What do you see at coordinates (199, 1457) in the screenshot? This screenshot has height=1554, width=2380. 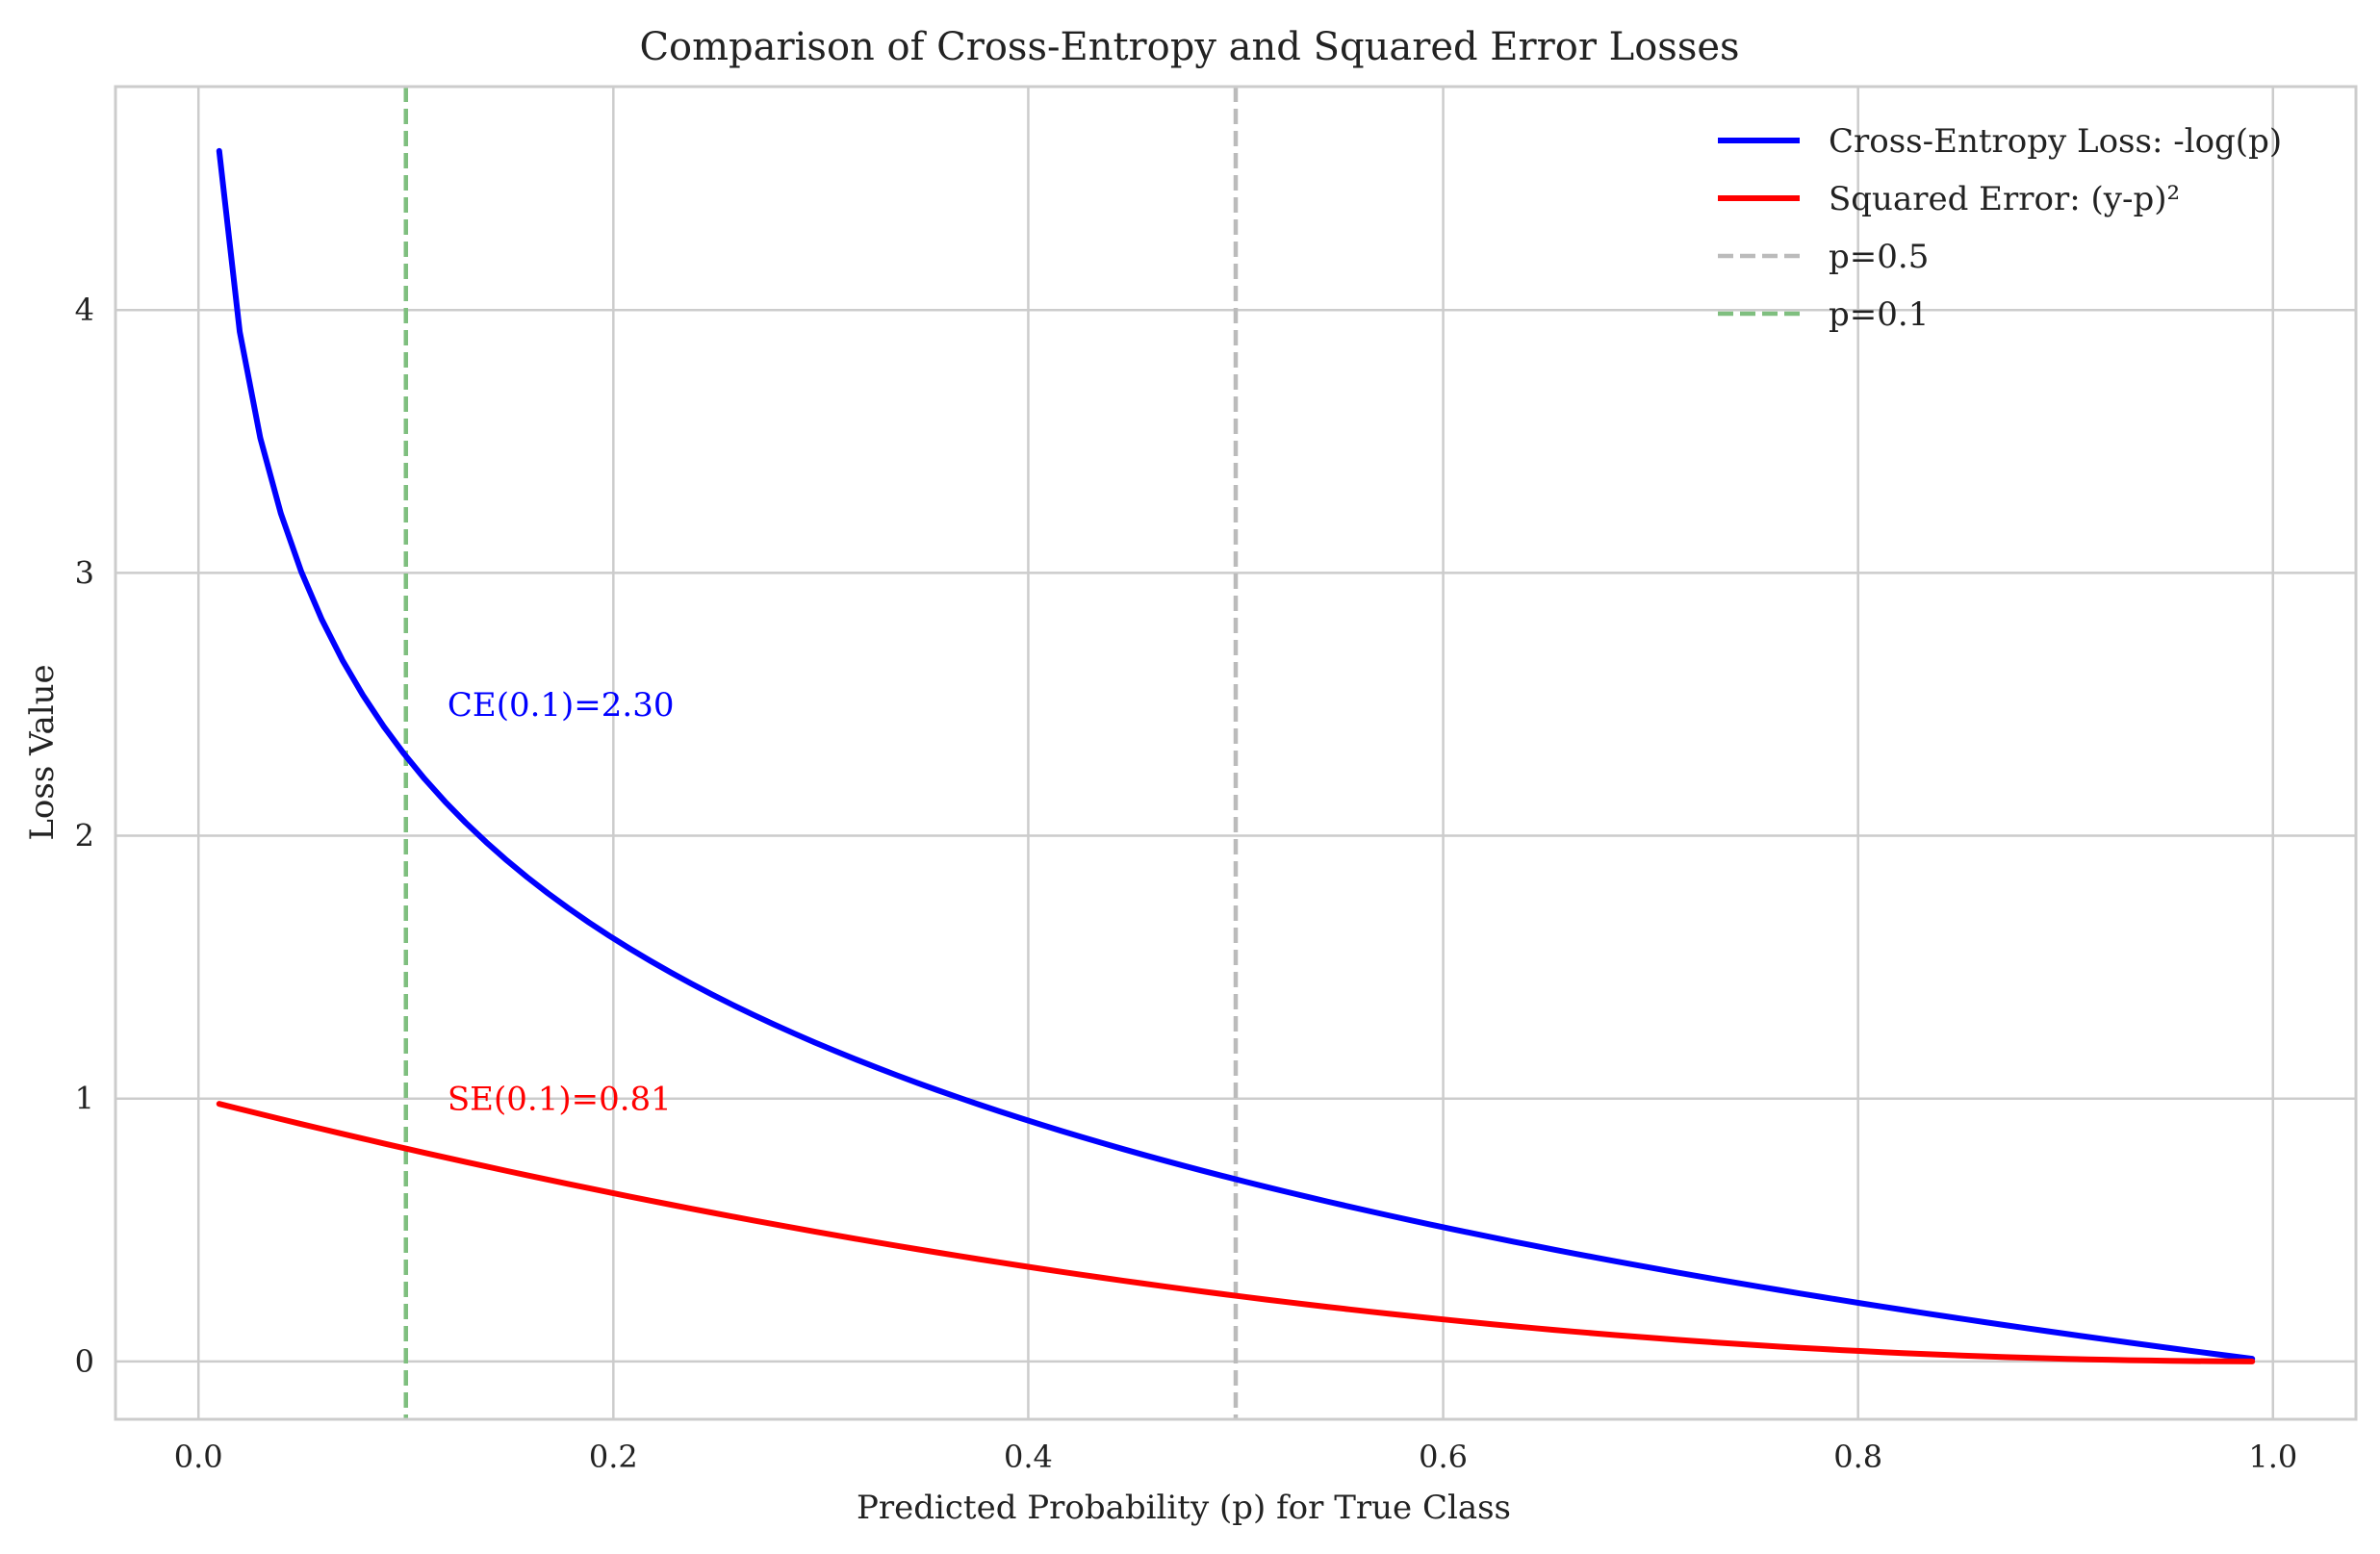 I see `x-tick-label: 0.0` at bounding box center [199, 1457].